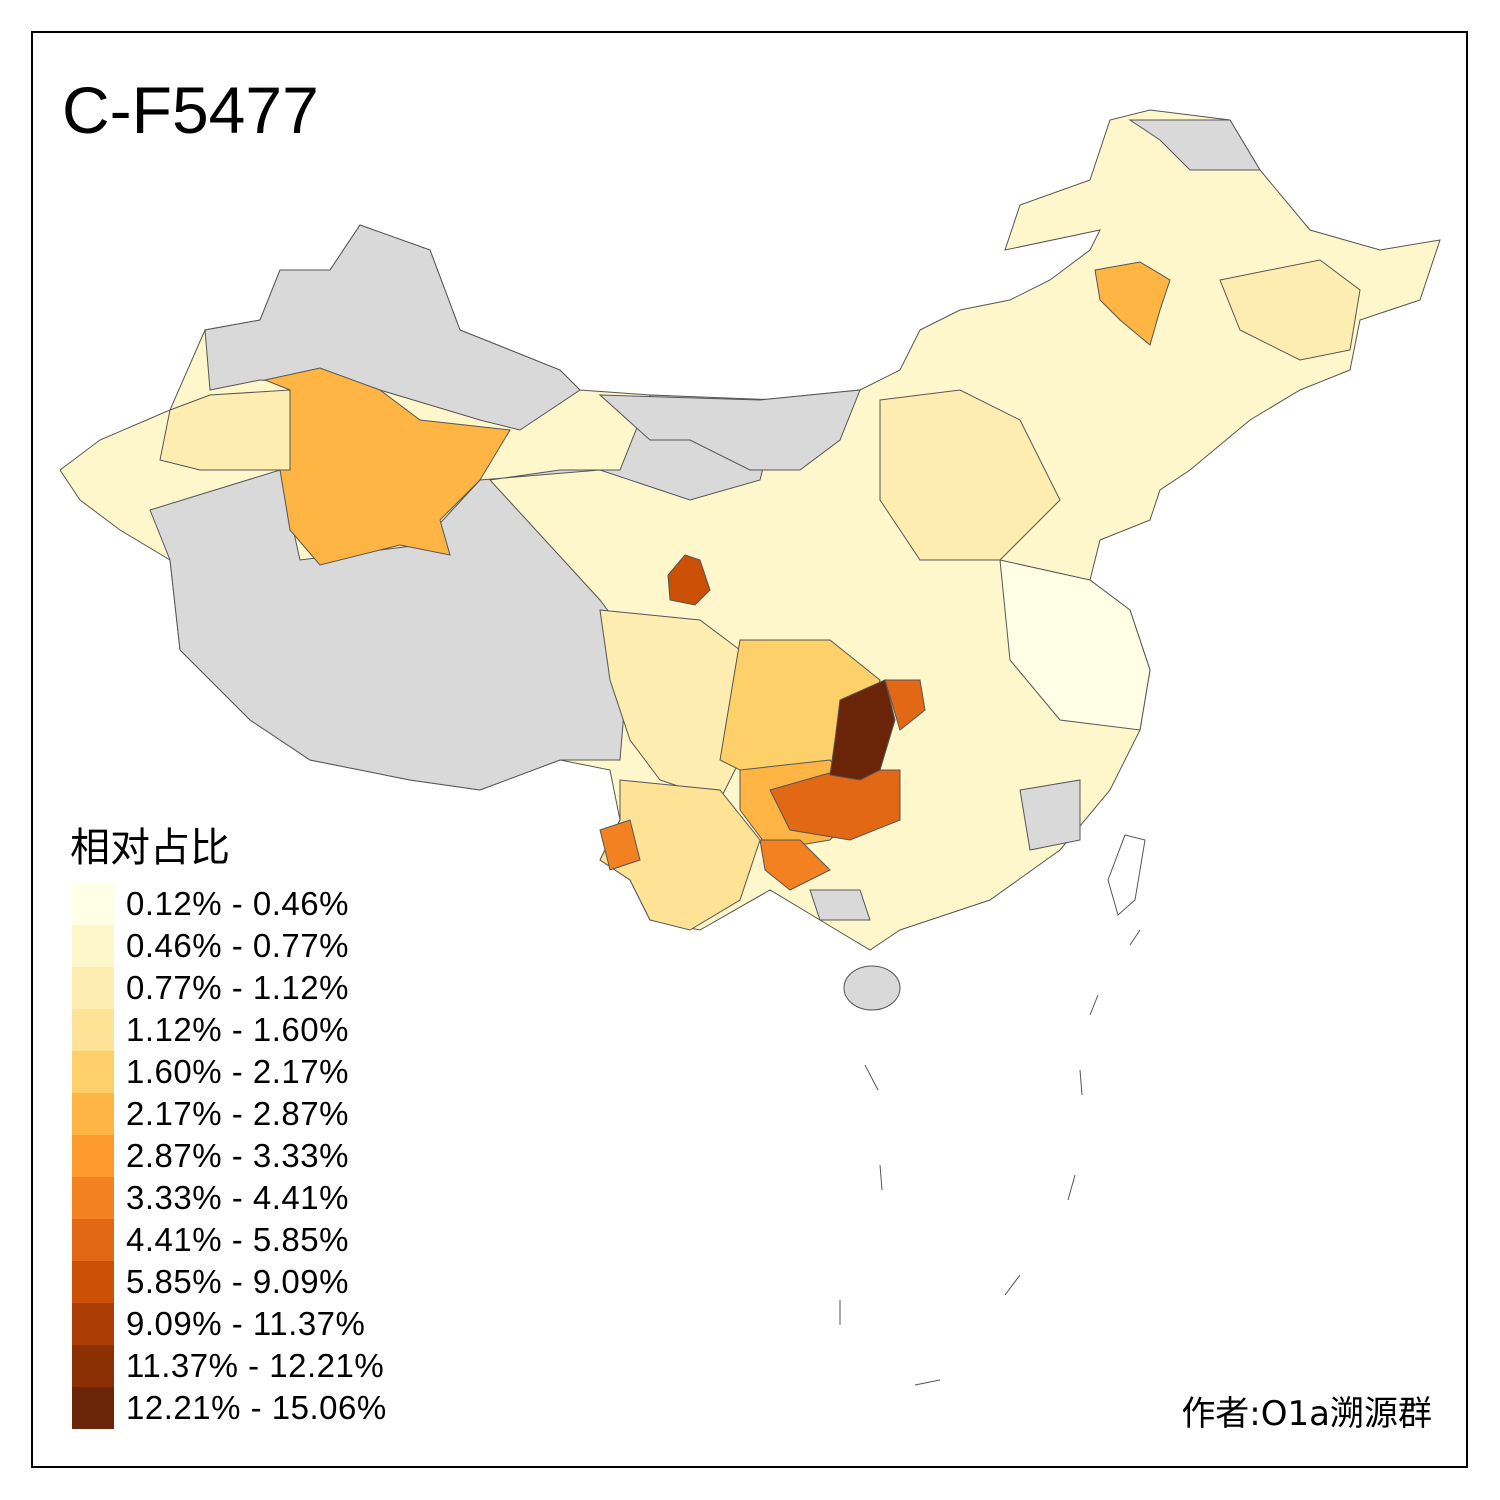 Image resolution: width=1500 pixels, height=1500 pixels. I want to click on legend-item: 0.12% - 0.46%, so click(229, 904).